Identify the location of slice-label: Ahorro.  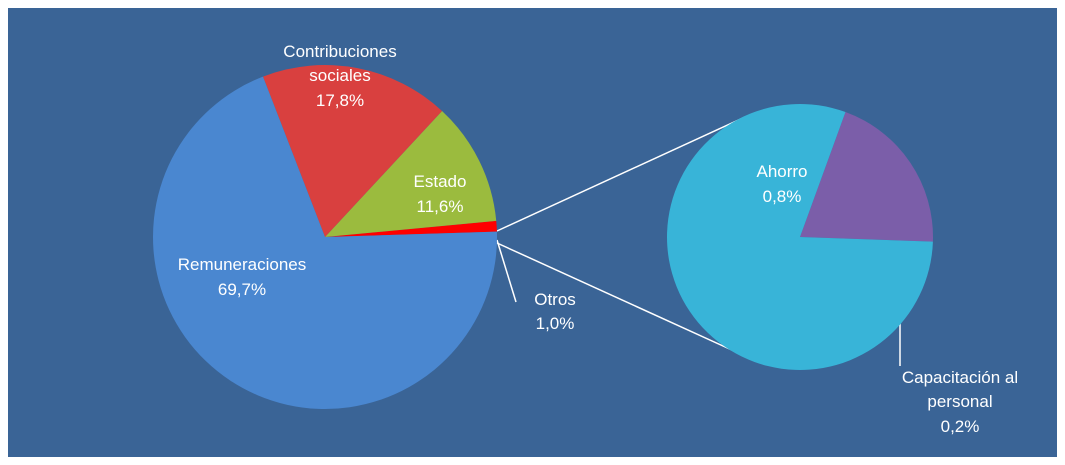
(782, 171).